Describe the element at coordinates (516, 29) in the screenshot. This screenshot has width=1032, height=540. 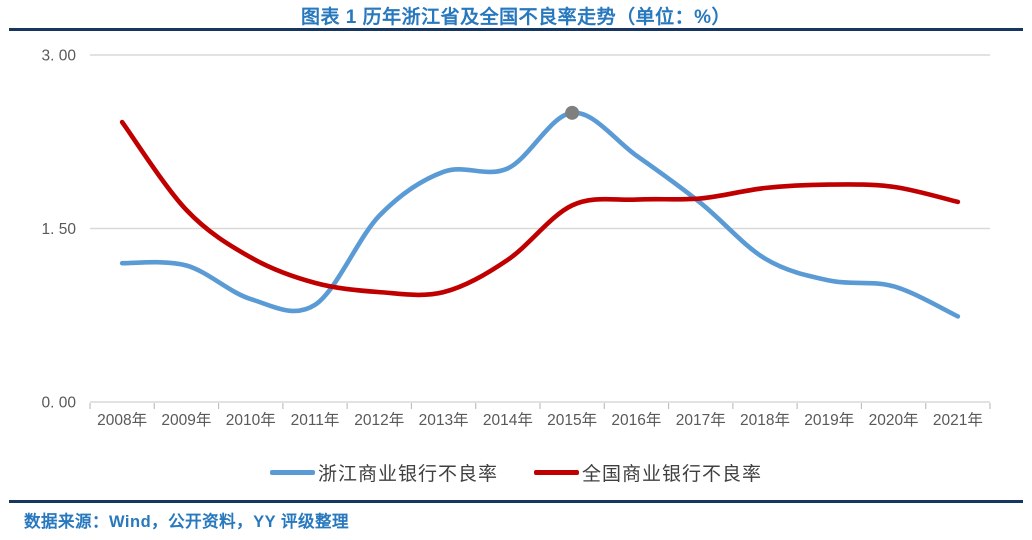
I see `title-divider` at that location.